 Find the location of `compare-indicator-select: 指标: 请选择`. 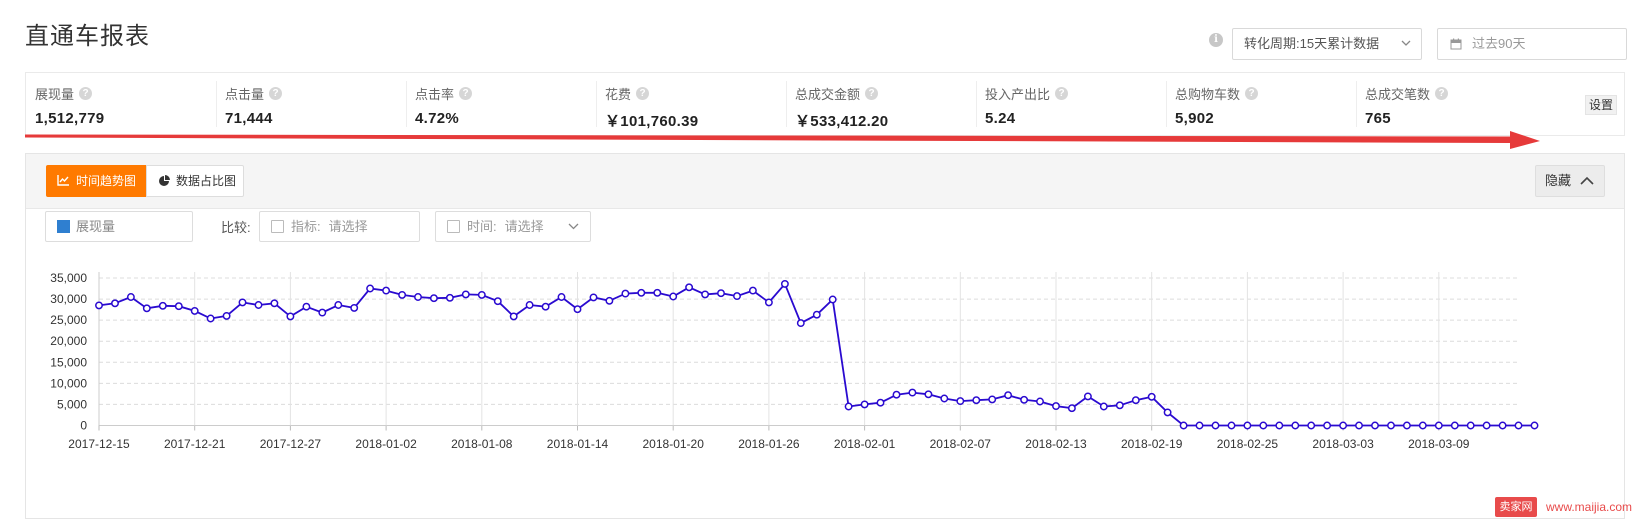

compare-indicator-select: 指标: 请选择 is located at coordinates (339, 226).